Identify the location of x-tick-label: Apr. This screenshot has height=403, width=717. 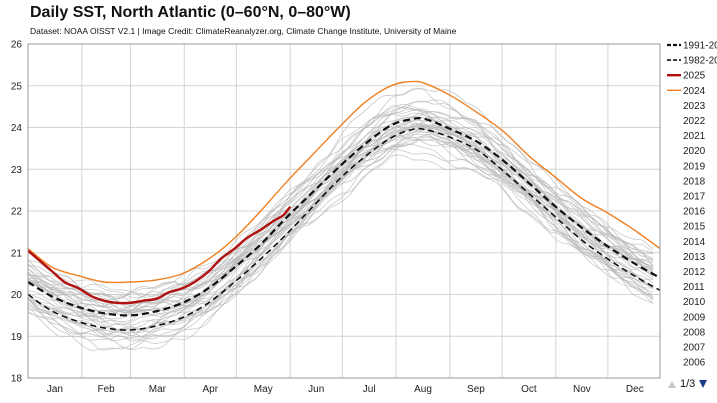
(211, 389).